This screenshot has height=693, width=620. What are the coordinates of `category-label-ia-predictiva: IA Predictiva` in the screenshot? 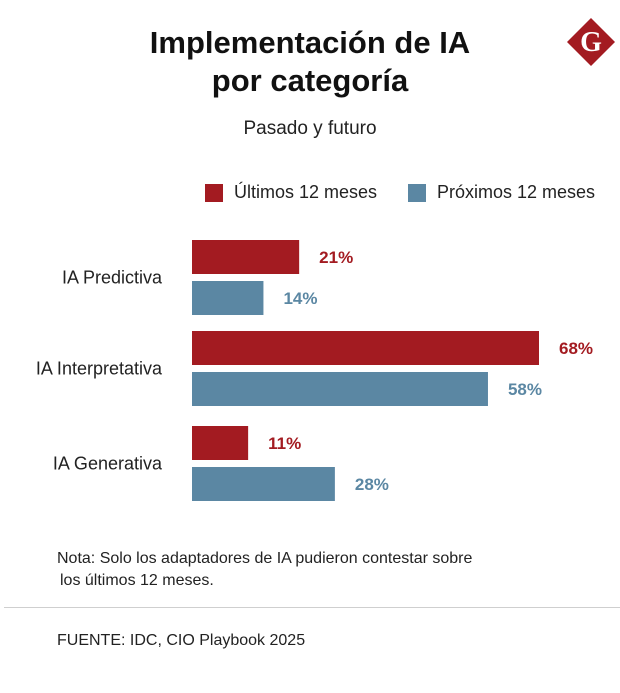 It's located at (112, 278).